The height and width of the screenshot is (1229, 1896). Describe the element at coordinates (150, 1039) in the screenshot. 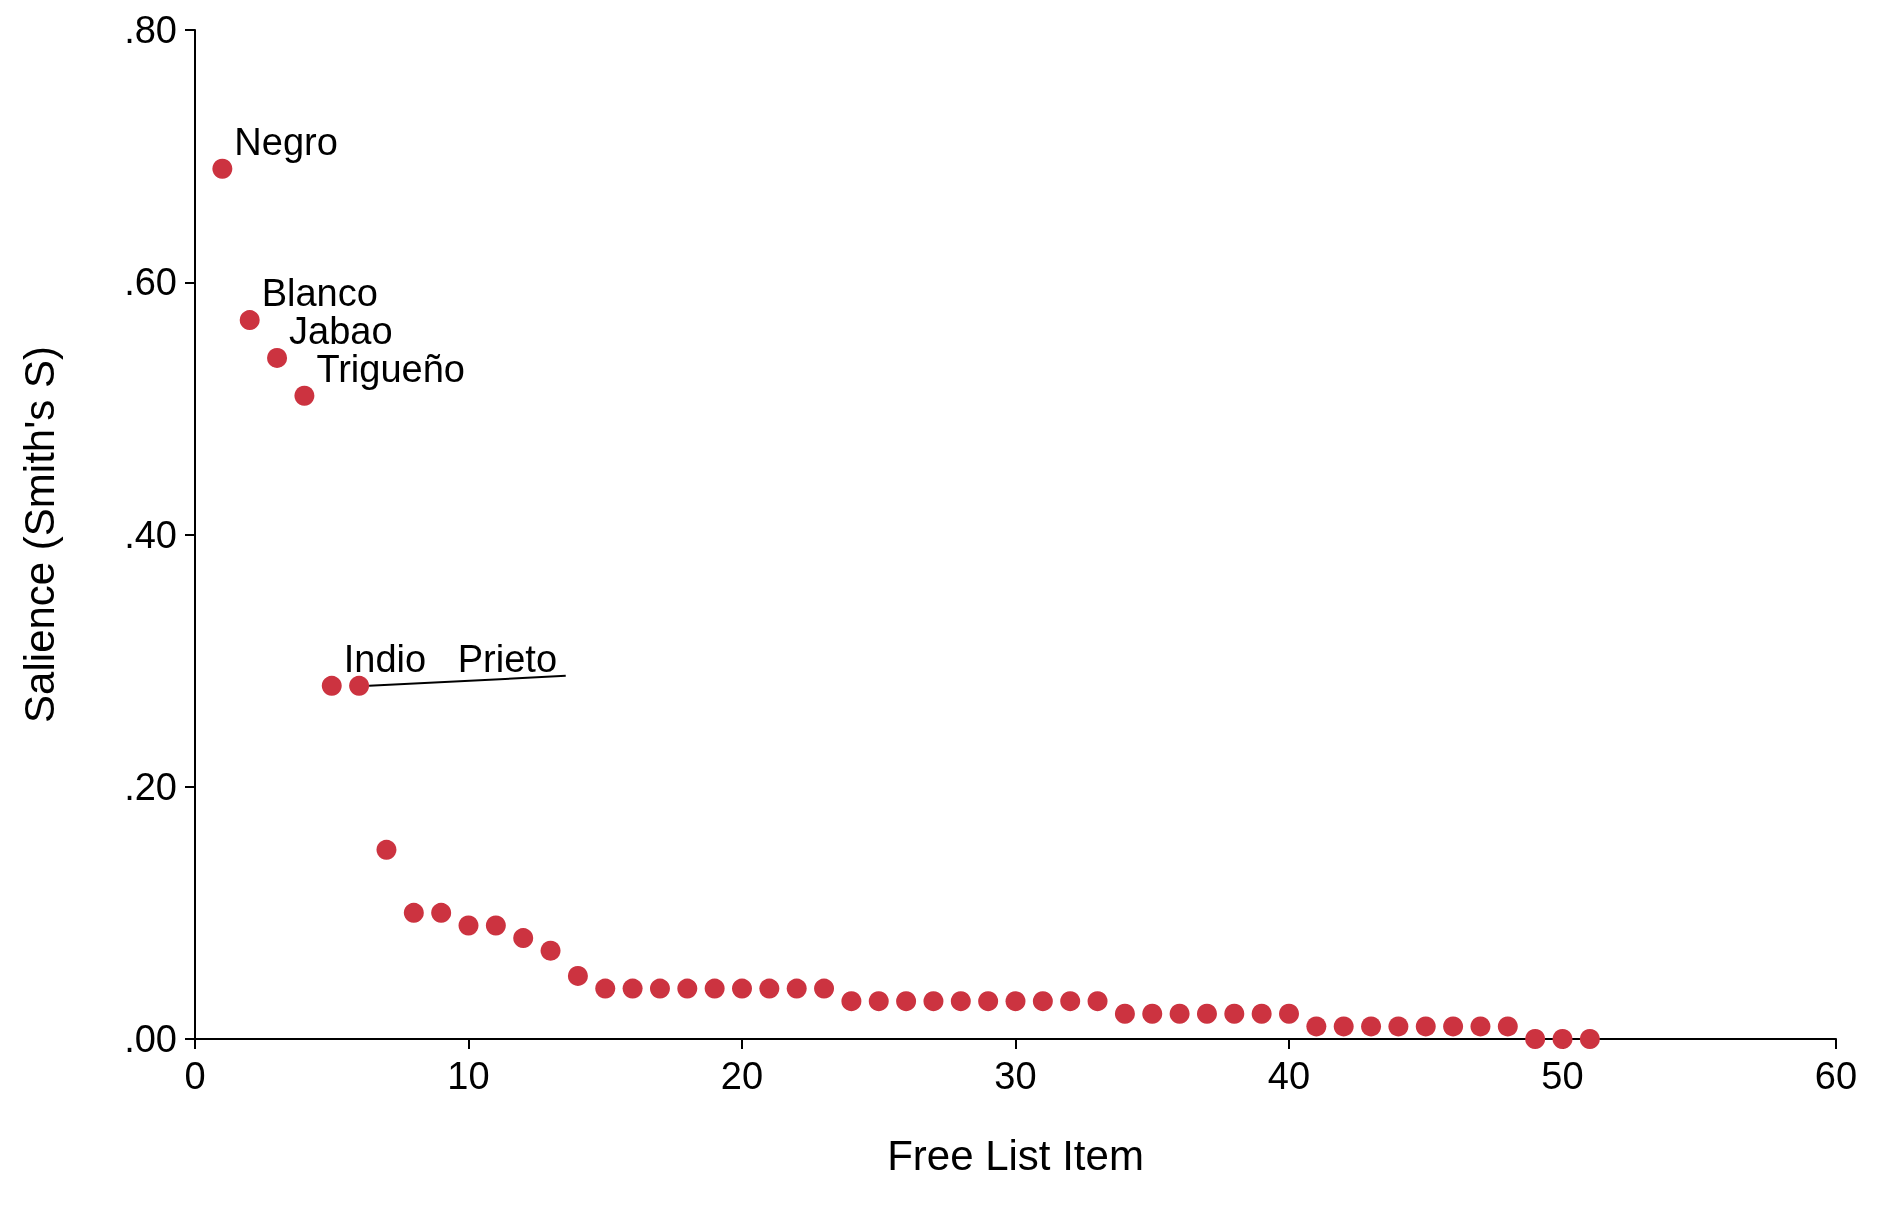

I see `y-tick-label: .00` at that location.